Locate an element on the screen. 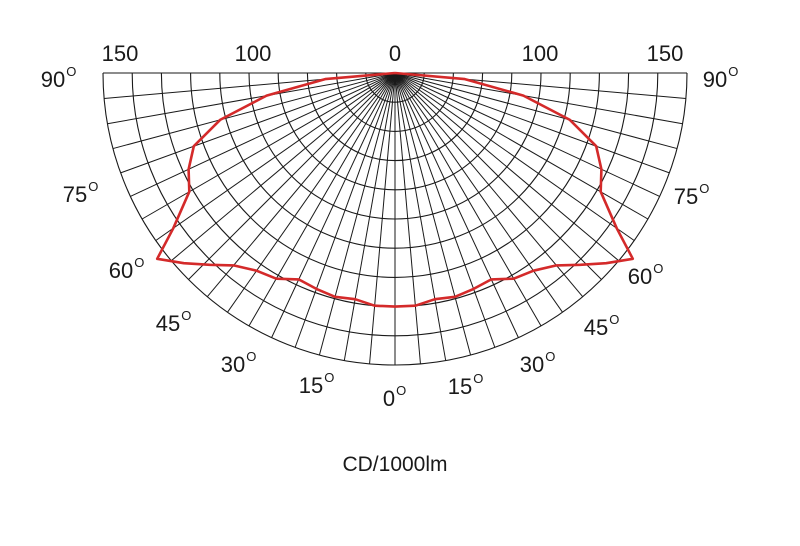 This screenshot has width=800, height=546. angle-label-right: 90 O is located at coordinates (721, 78).